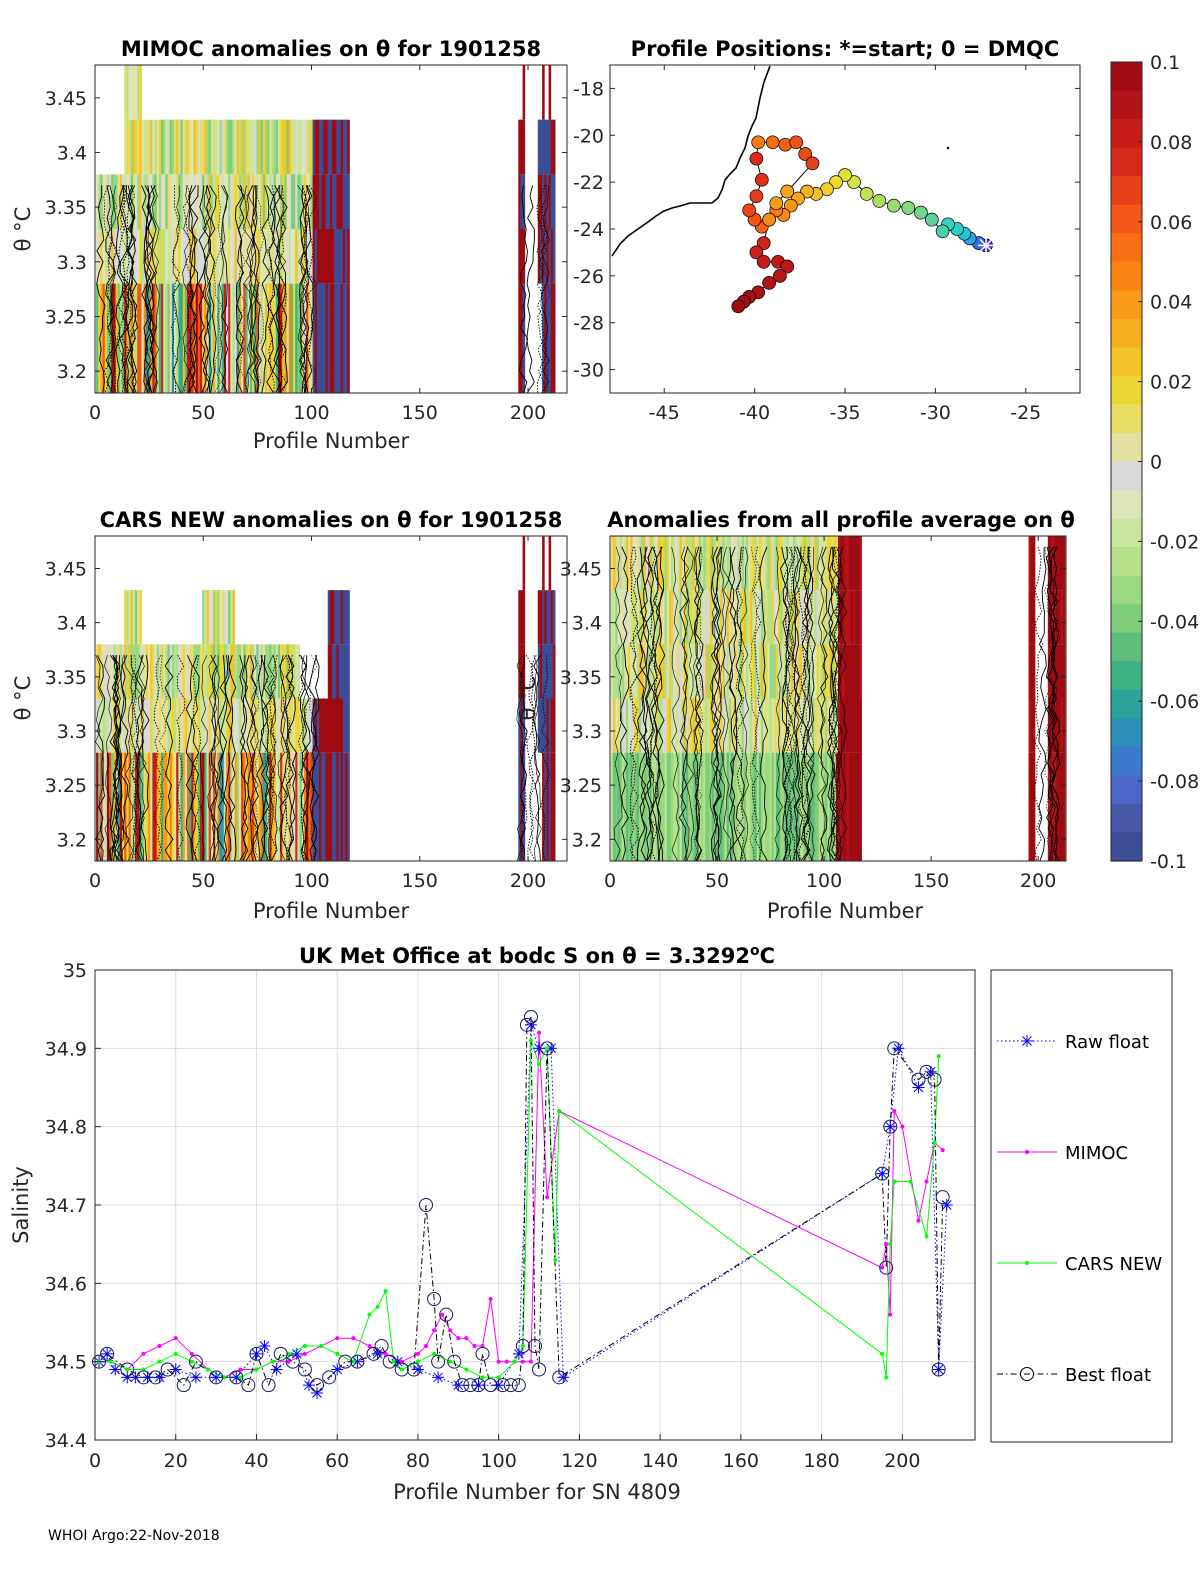  I want to click on colorbar-swatch, so click(1126, 704).